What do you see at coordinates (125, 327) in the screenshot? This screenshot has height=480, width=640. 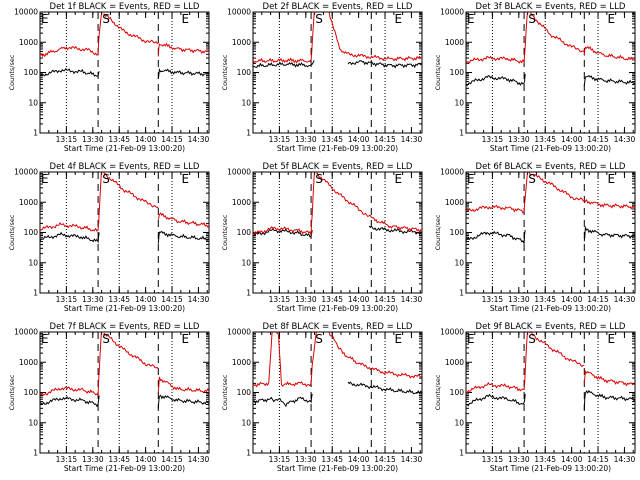 I see `panel-title: Det 7f BLACK = Events, RED = LLD` at bounding box center [125, 327].